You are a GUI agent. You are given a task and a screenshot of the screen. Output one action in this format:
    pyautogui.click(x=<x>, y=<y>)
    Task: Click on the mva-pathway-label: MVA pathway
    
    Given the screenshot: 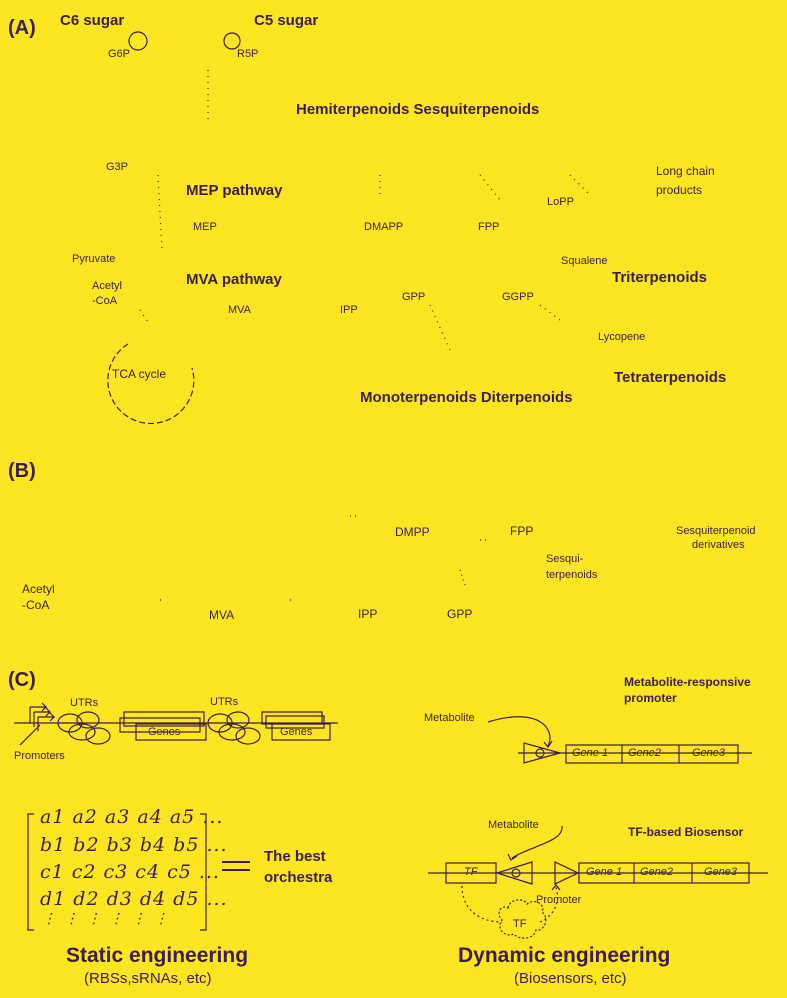 What is the action you would take?
    pyautogui.click(x=234, y=279)
    